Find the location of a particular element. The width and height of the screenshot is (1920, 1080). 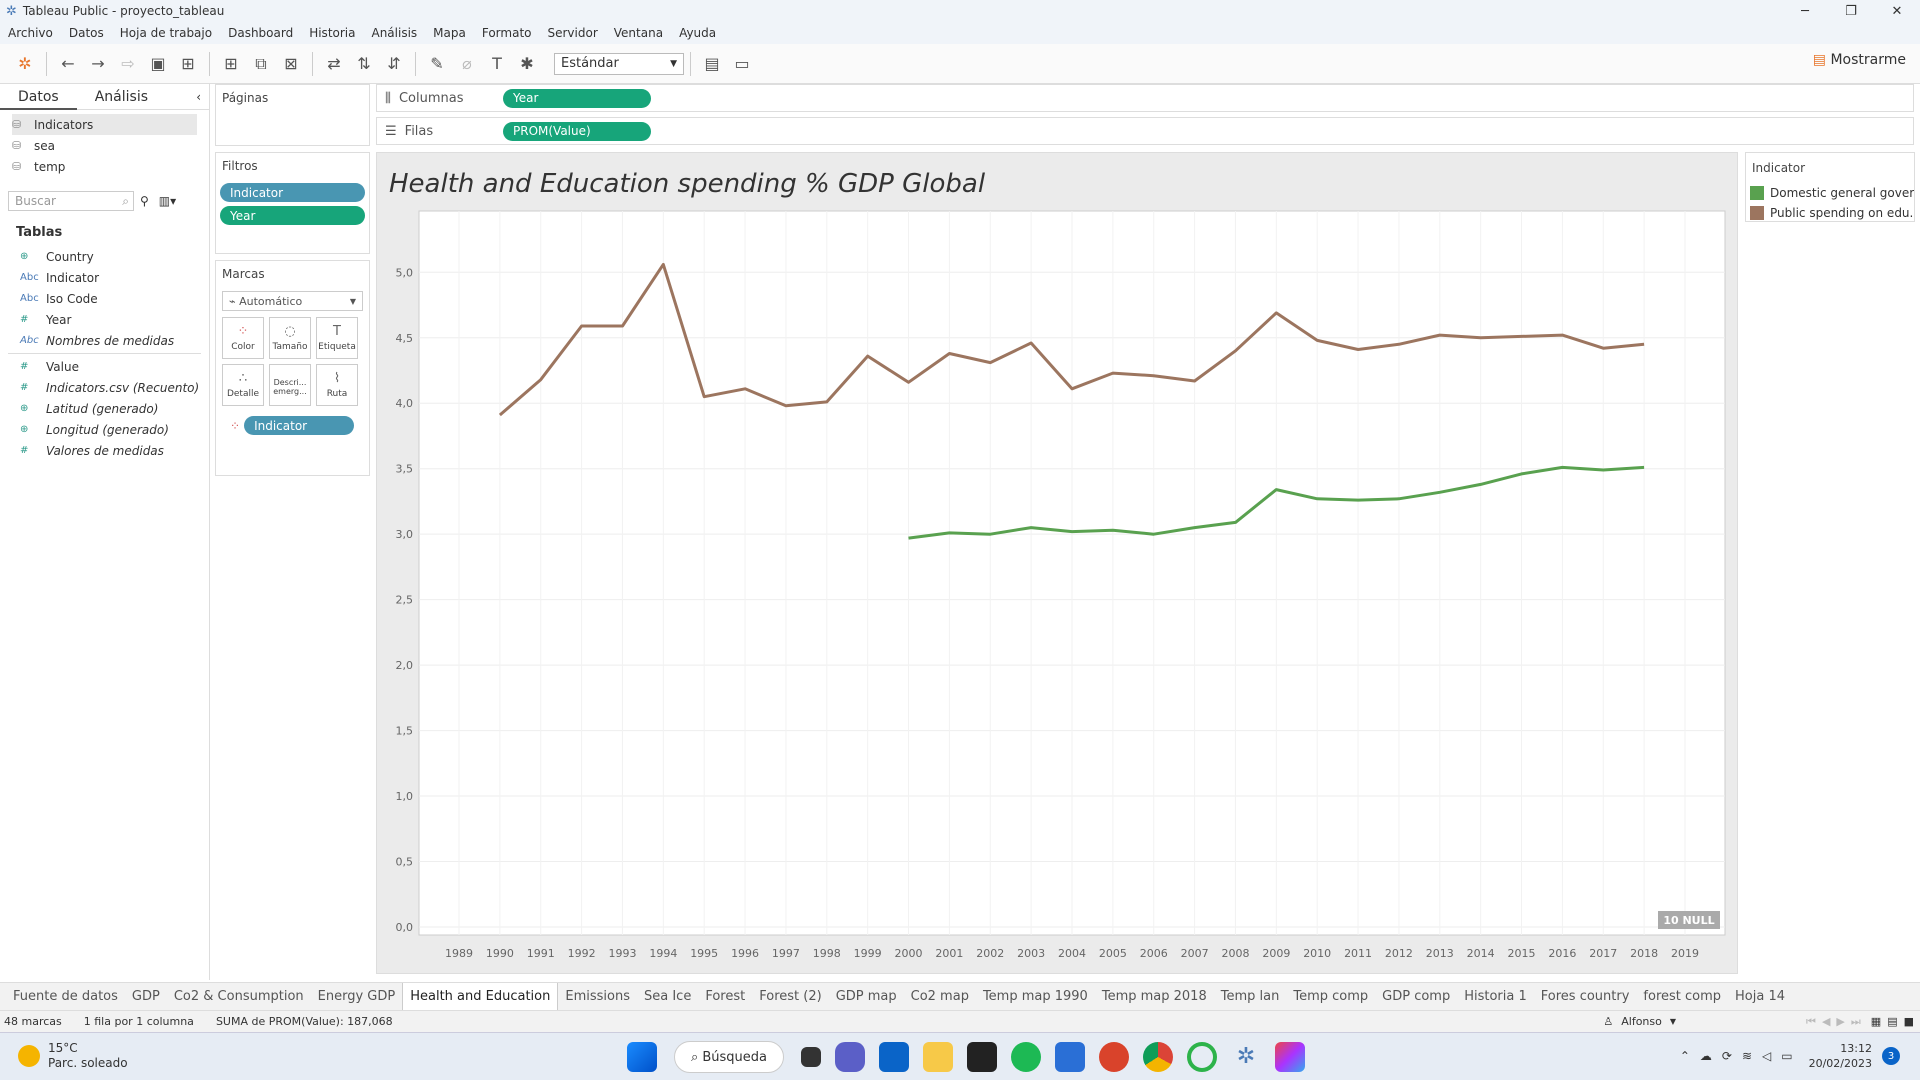

sync-icon: ⟳ is located at coordinates (1726, 1056).